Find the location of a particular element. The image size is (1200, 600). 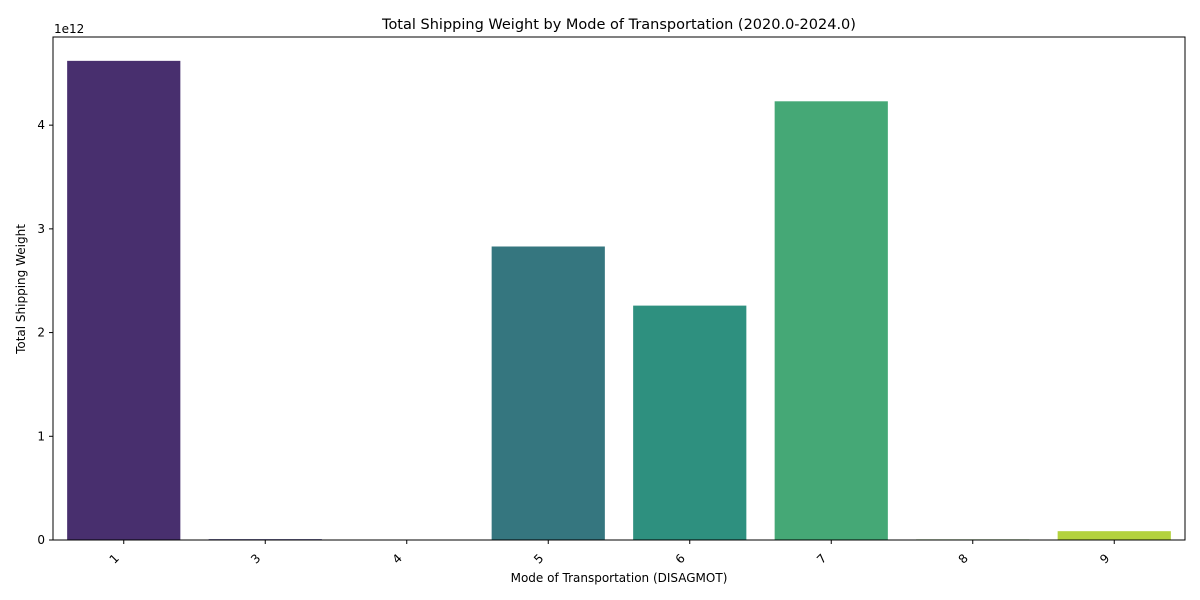

x-tick-label: 6 is located at coordinates (680, 558).